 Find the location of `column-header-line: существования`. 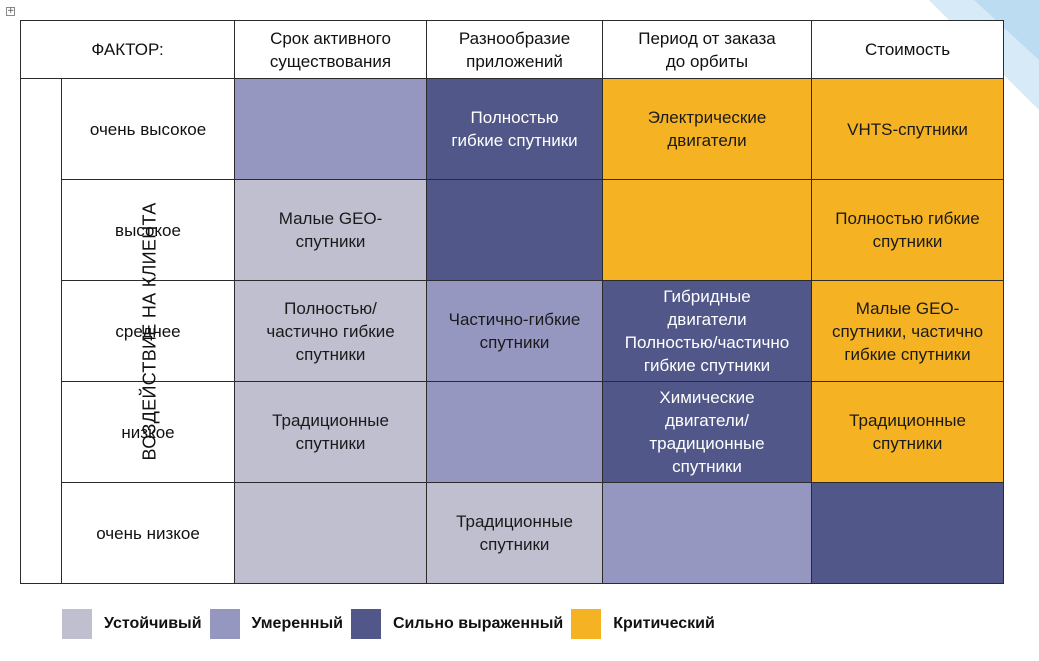

column-header-line: существования is located at coordinates (330, 61).